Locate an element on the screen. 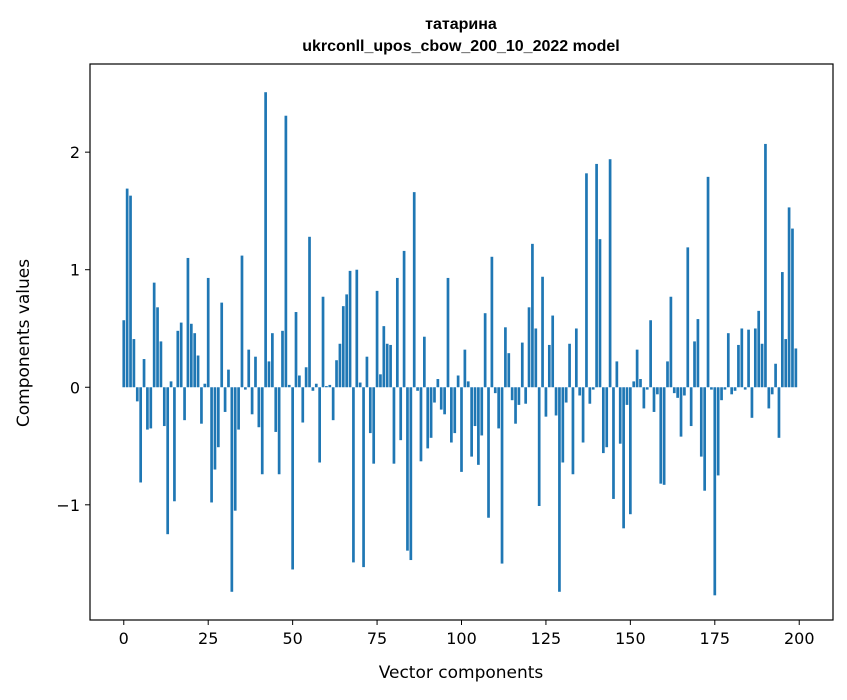 Image resolution: width=847 pixels, height=700 pixels. y-tick-label: −1 is located at coordinates (68, 505).